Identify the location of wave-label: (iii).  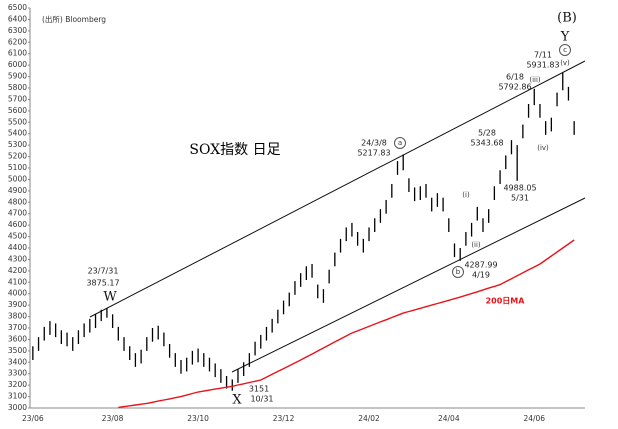
(535, 80).